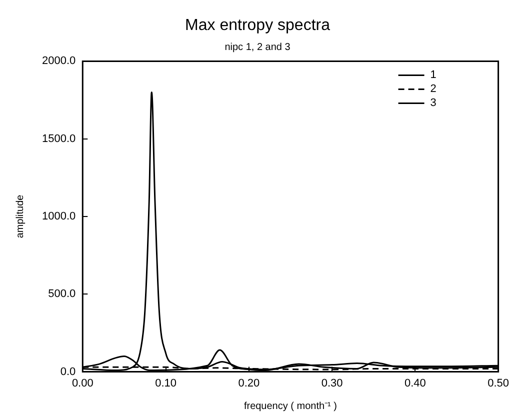 The height and width of the screenshot is (416, 519). I want to click on x-tick-label: 0.40, so click(415, 383).